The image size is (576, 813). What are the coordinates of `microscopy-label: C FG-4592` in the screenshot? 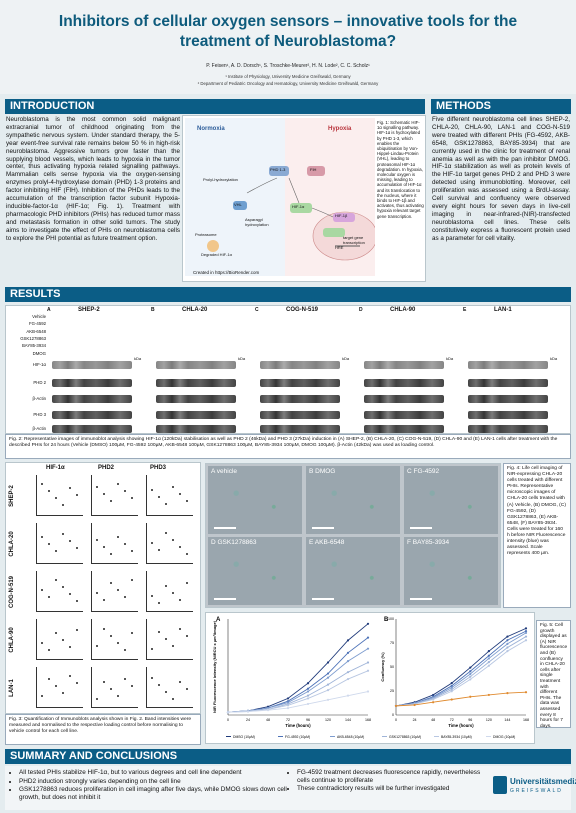 It's located at (423, 471).